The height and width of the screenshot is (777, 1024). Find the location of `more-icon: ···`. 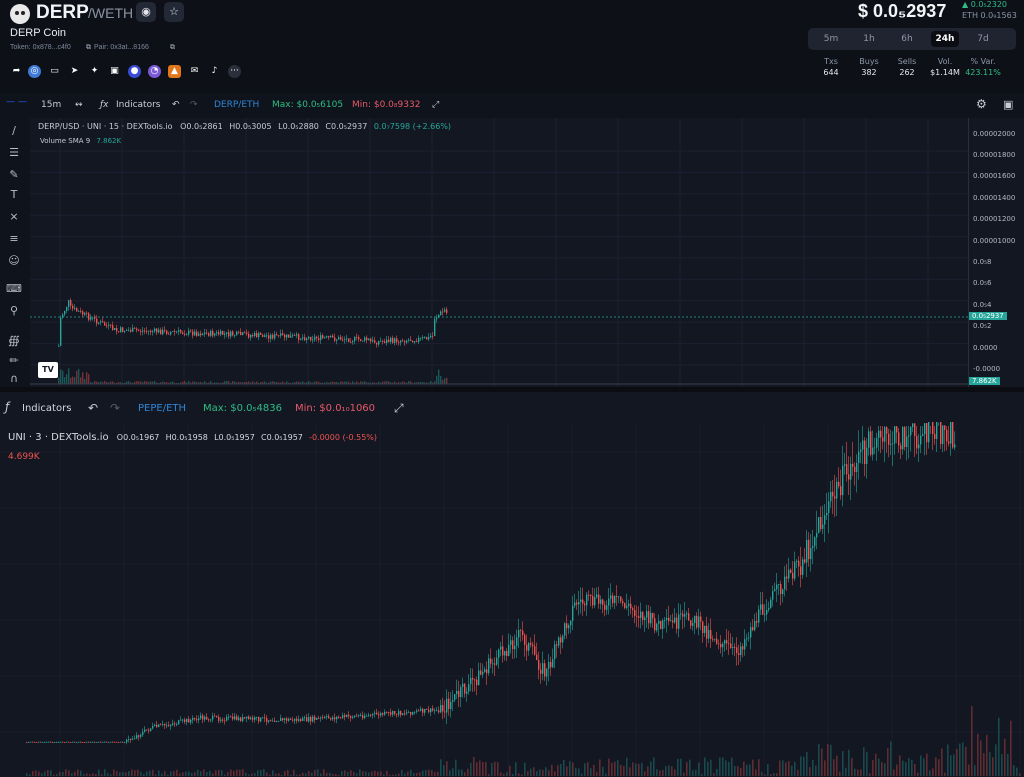

more-icon: ··· is located at coordinates (234, 71).